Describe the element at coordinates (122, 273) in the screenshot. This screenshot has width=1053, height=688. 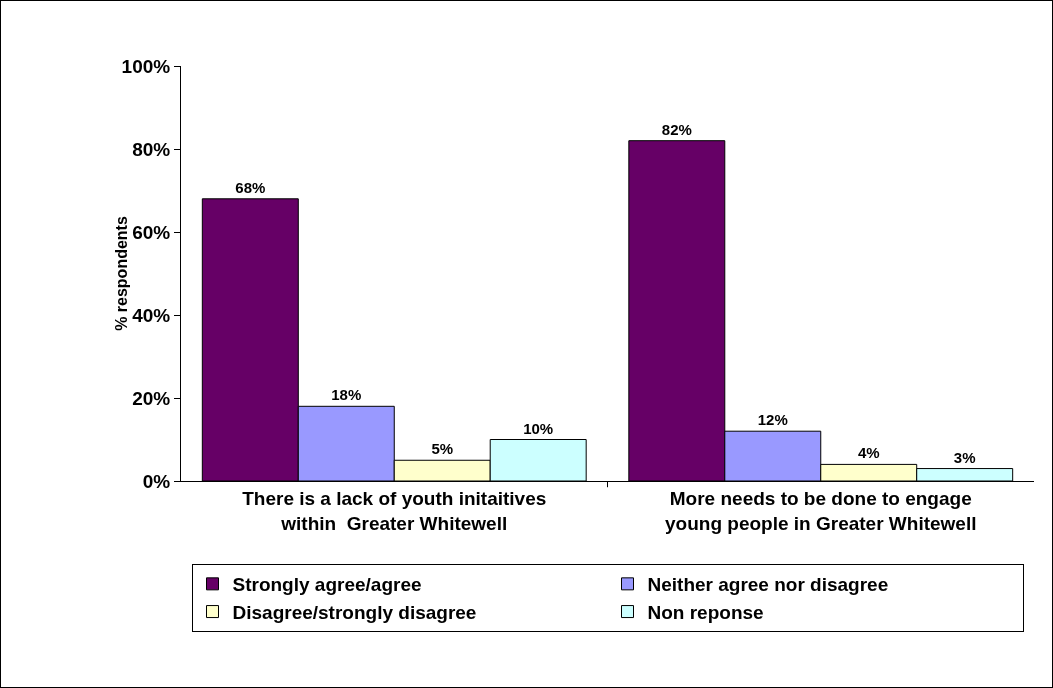
I see `y-axis-title: % respondents` at that location.